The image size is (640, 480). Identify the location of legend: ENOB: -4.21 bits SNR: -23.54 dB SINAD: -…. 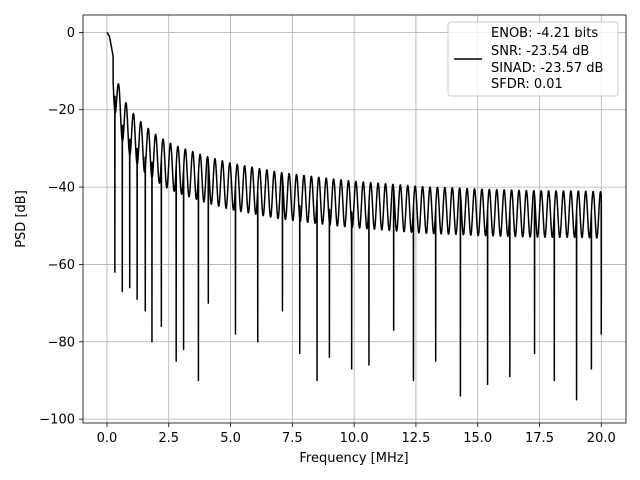
(533, 59).